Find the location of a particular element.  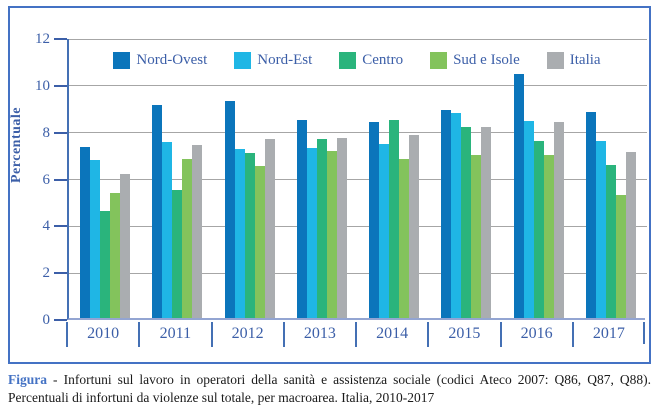

year-label: 2017 is located at coordinates (608, 333).